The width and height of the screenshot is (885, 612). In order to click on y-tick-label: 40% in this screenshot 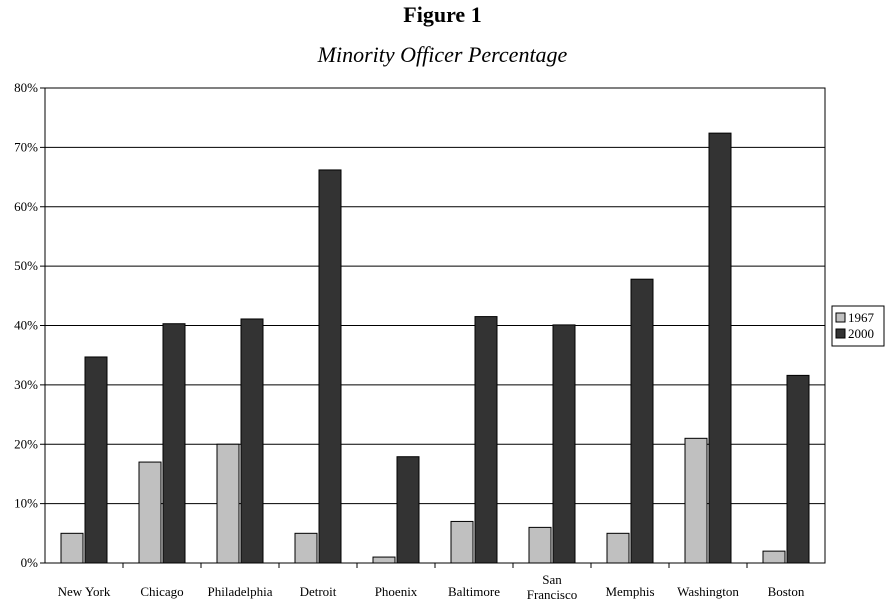, I will do `click(26, 325)`.